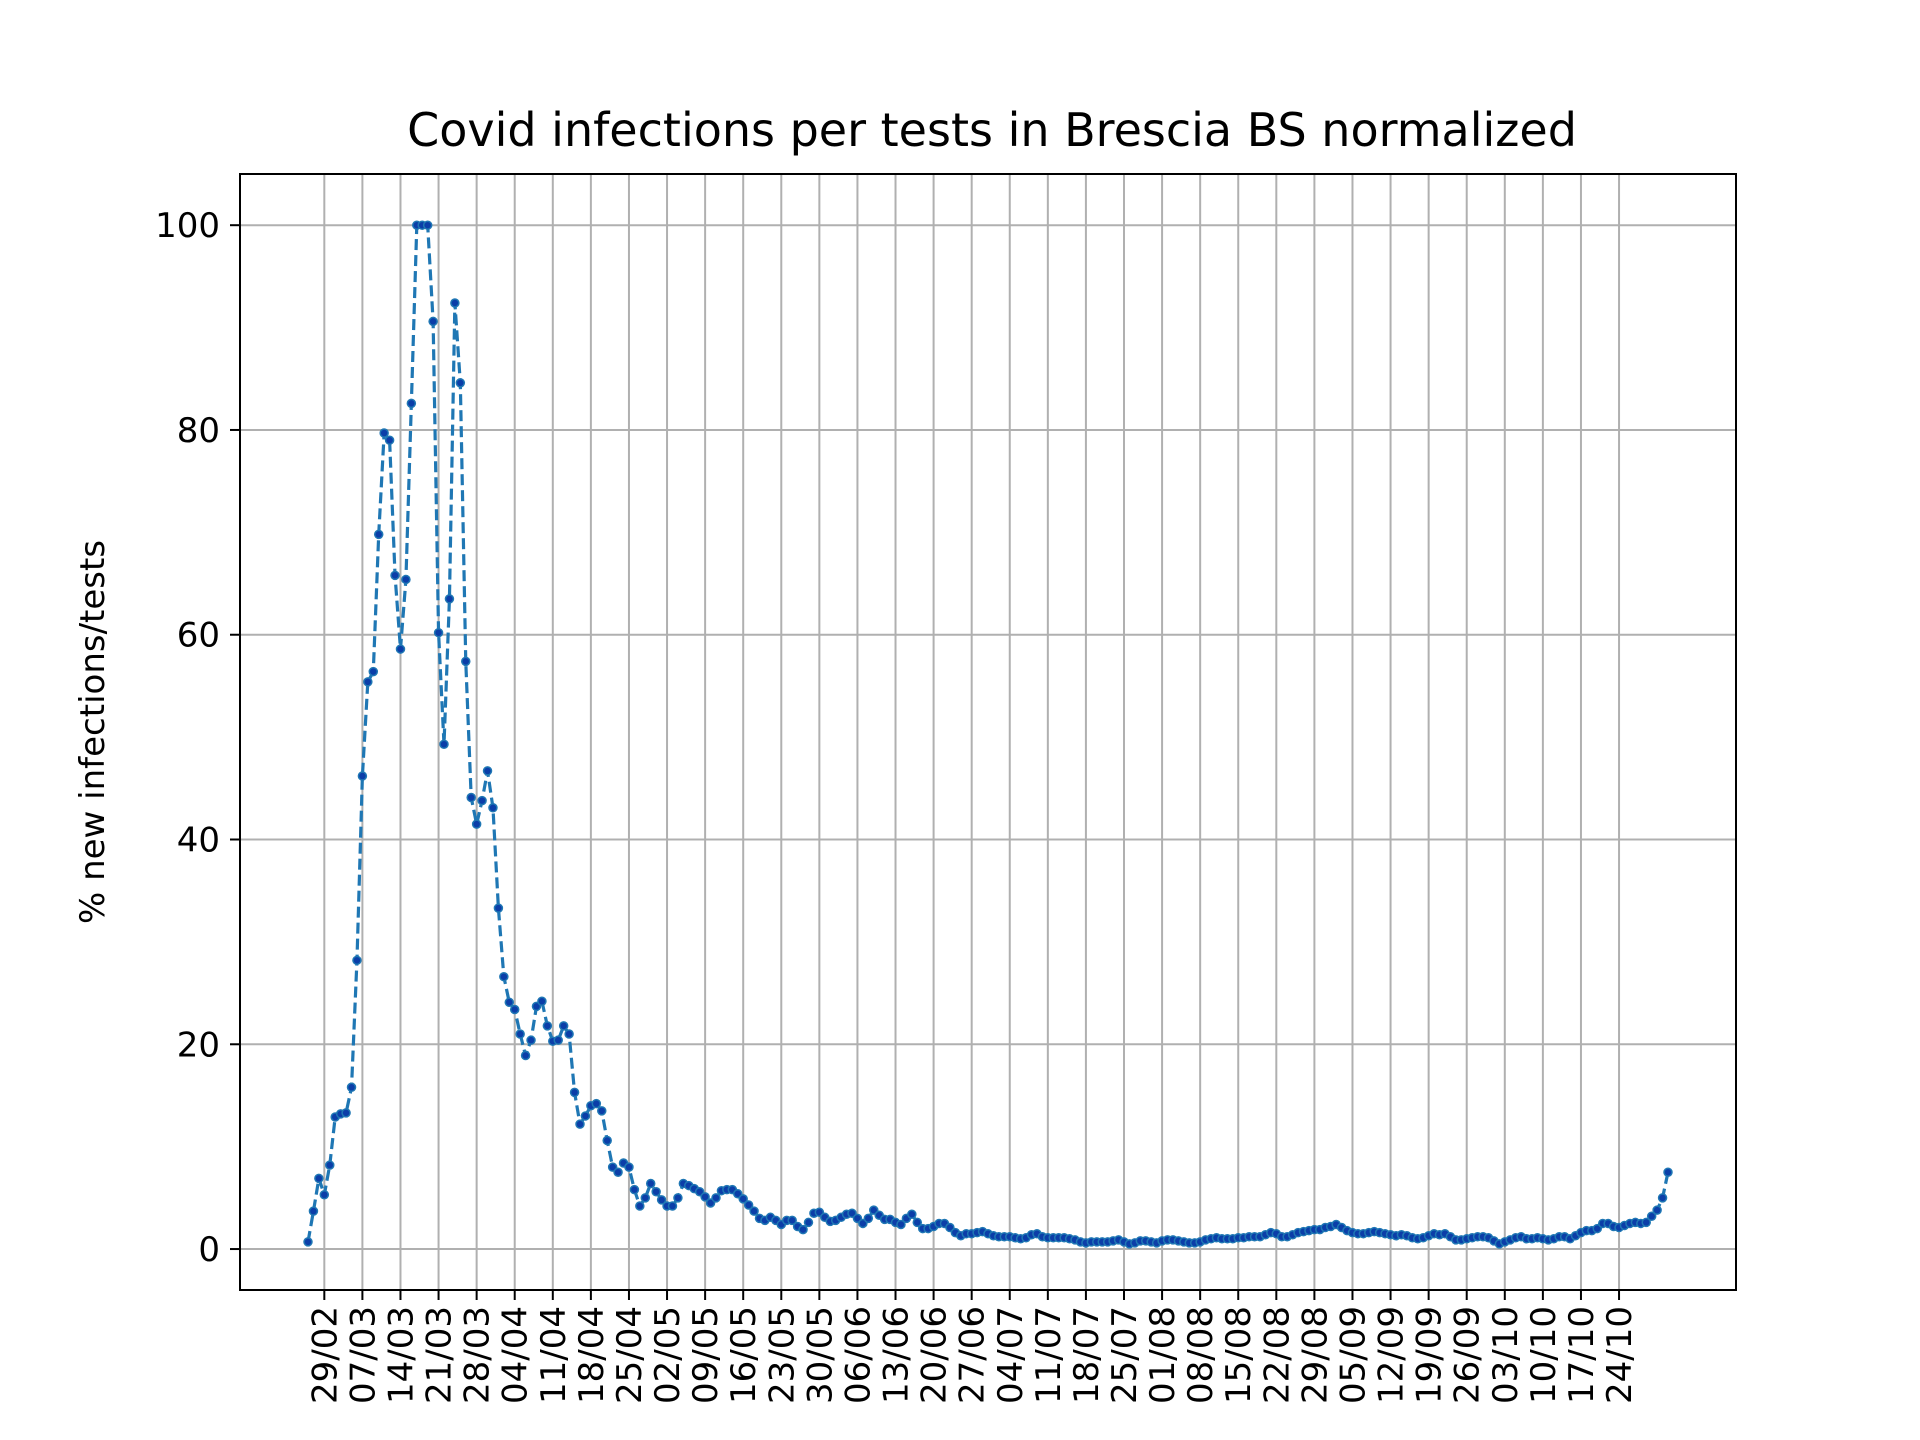  Describe the element at coordinates (187, 226) in the screenshot. I see `y-tick-label: 100` at that location.